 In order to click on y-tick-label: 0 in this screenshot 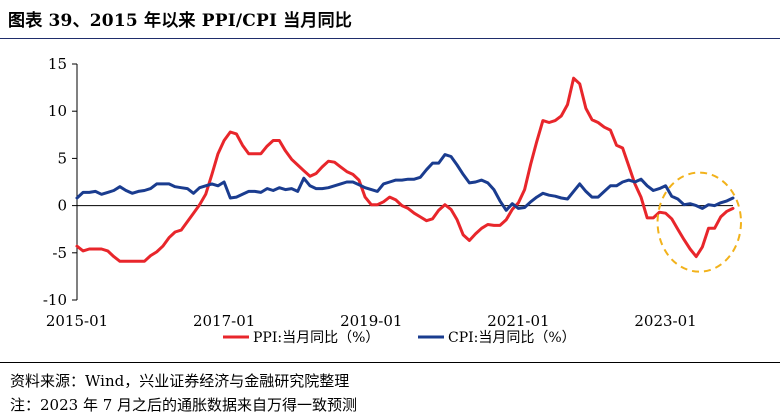, I will do `click(62, 206)`.